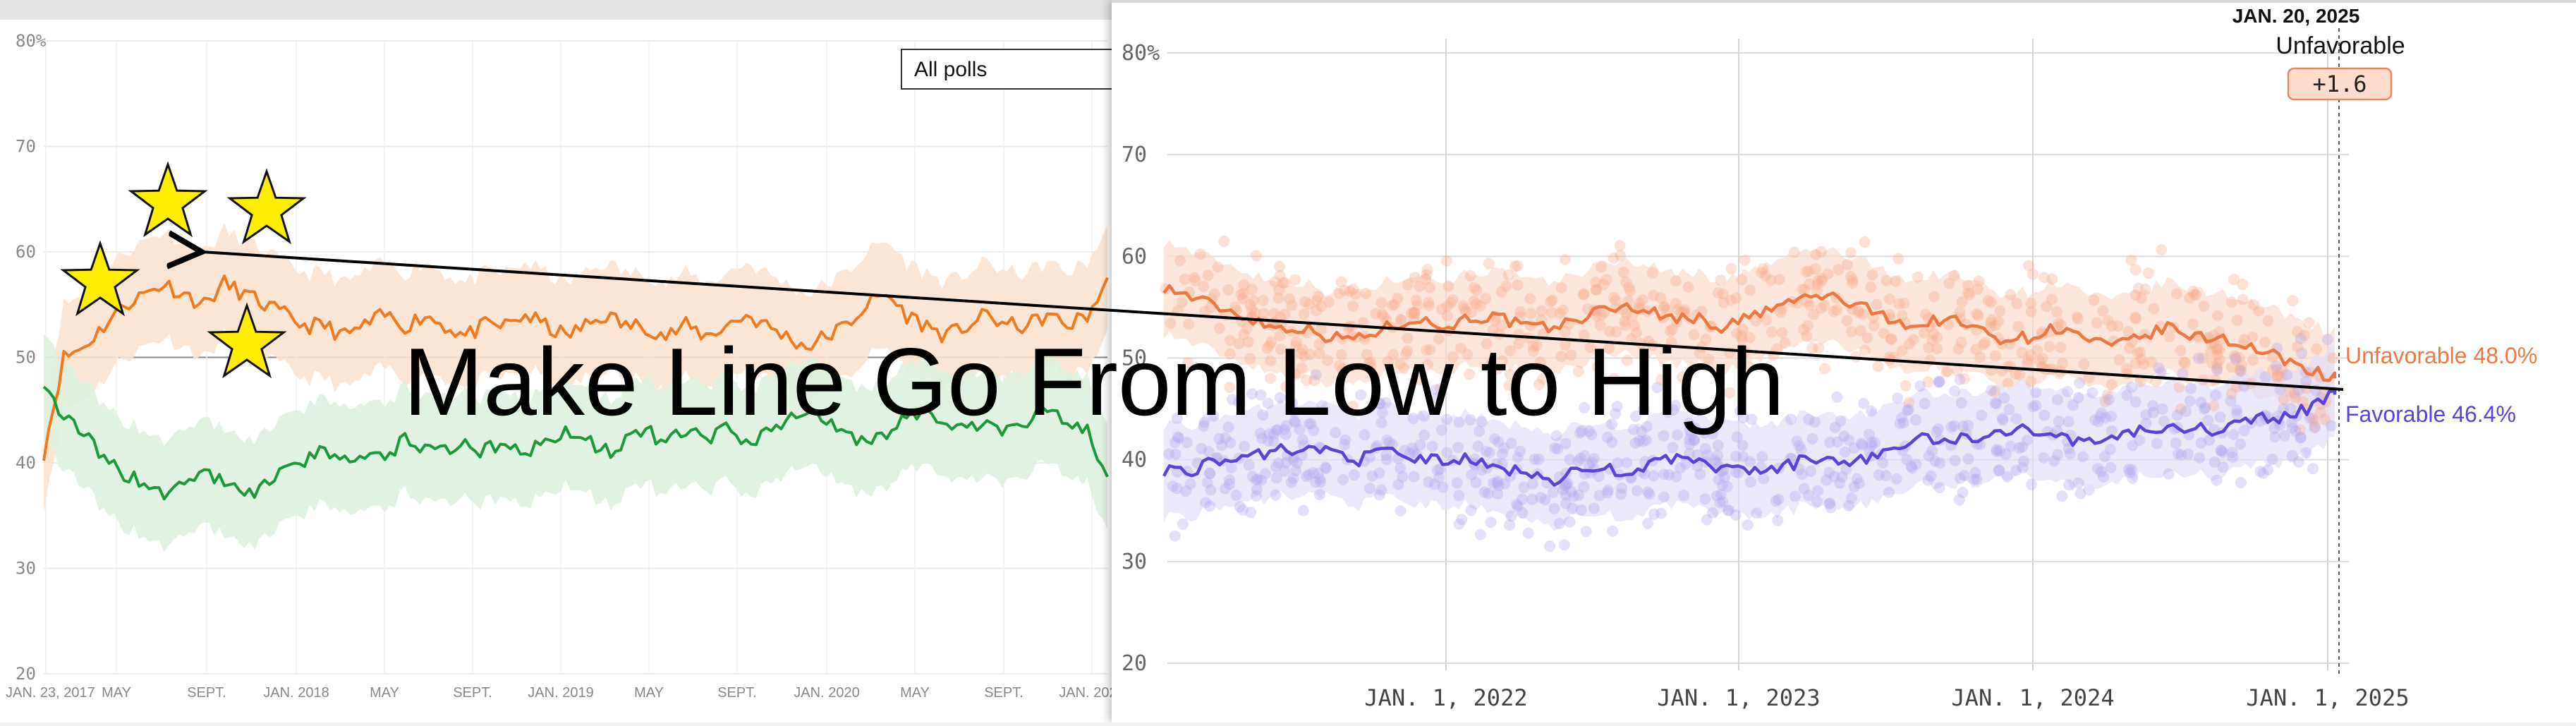 The height and width of the screenshot is (726, 2576). Describe the element at coordinates (31, 41) in the screenshot. I see `left-y-tick-label: 80%` at that location.